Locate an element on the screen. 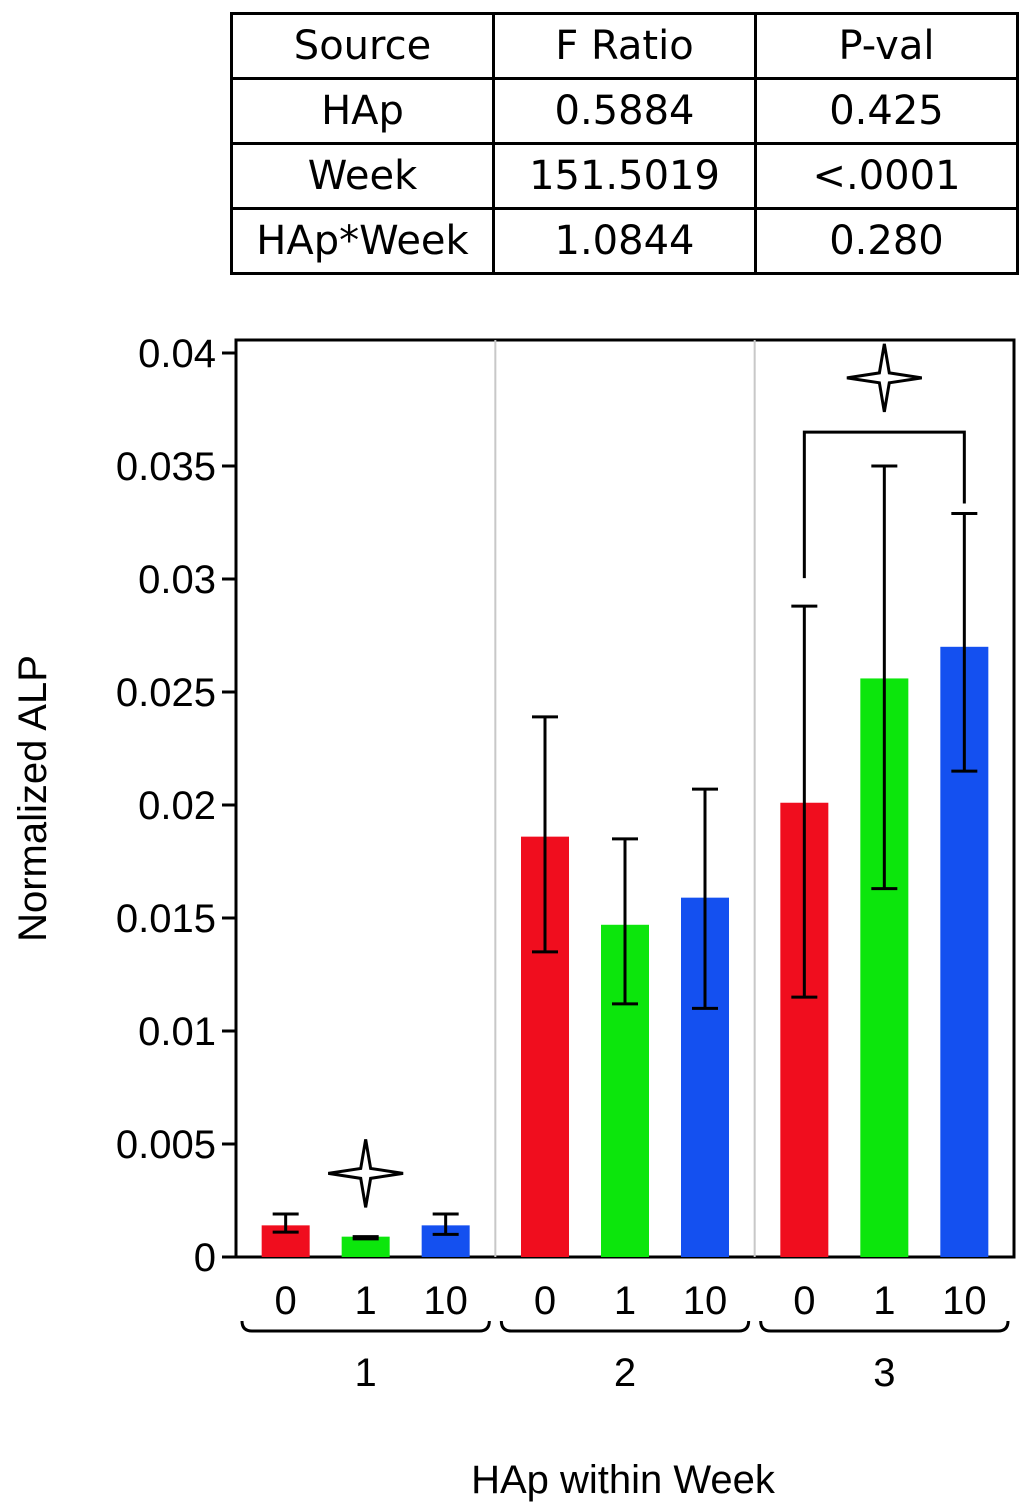 The height and width of the screenshot is (1509, 1024). y-tick-label: 0 is located at coordinates (205, 1258).